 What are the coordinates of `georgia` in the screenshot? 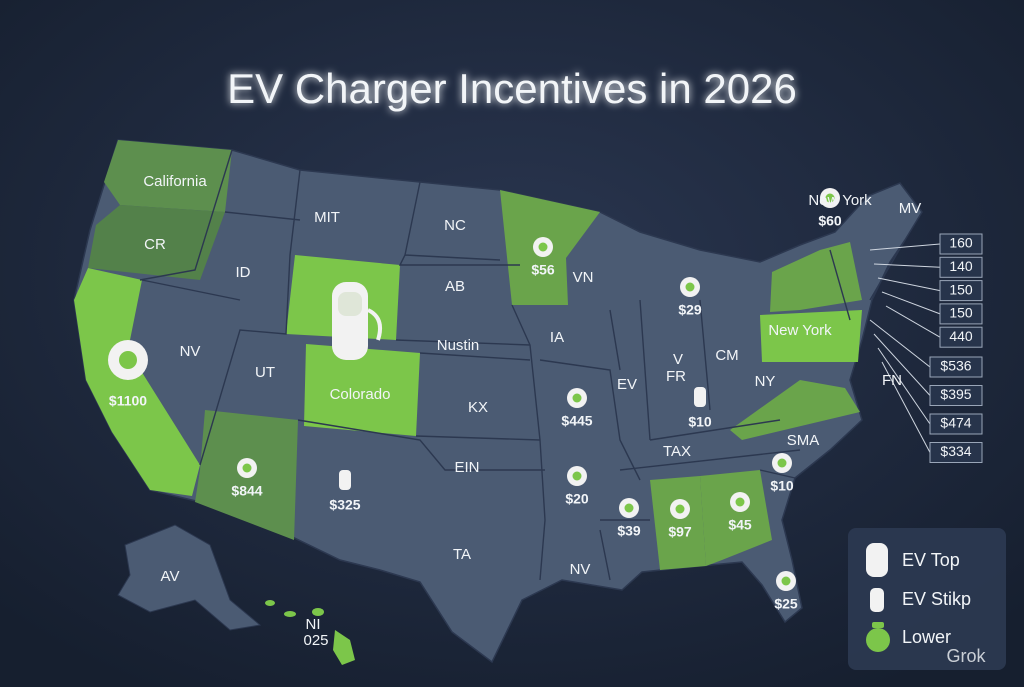 It's located at (736, 518).